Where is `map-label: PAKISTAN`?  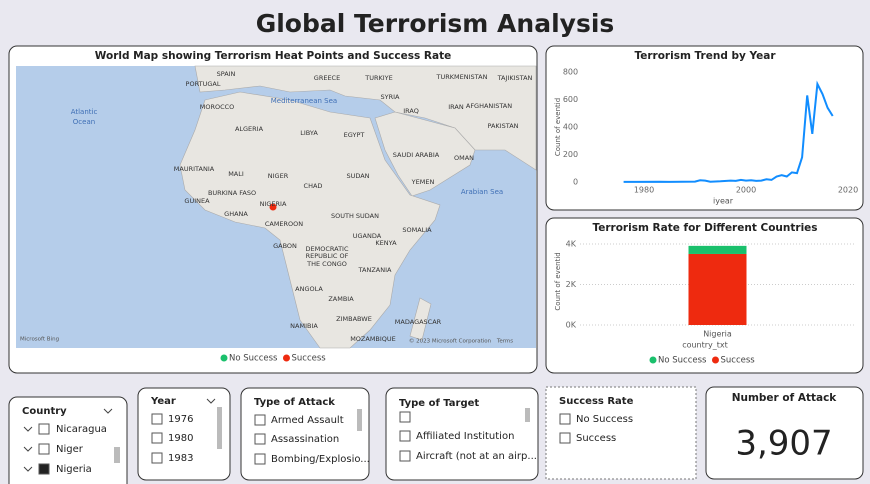
map-label: PAKISTAN is located at coordinates (502, 126).